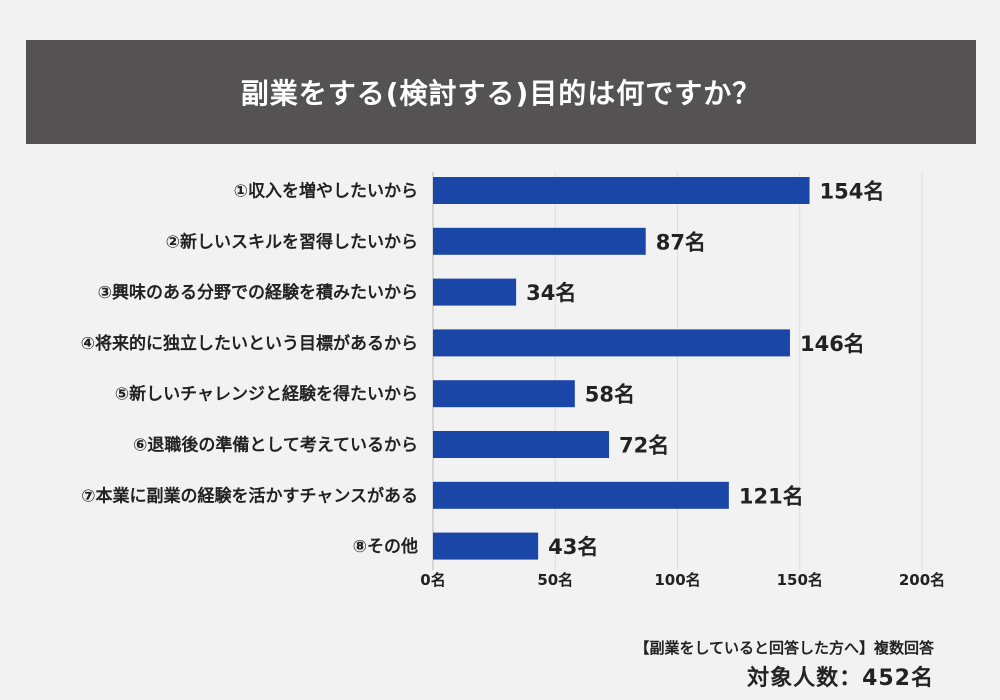 Image resolution: width=1000 pixels, height=700 pixels. What do you see at coordinates (249, 495) in the screenshot?
I see `category-label-7: ⑦本業に副業の経験を活かすチャンスがある` at bounding box center [249, 495].